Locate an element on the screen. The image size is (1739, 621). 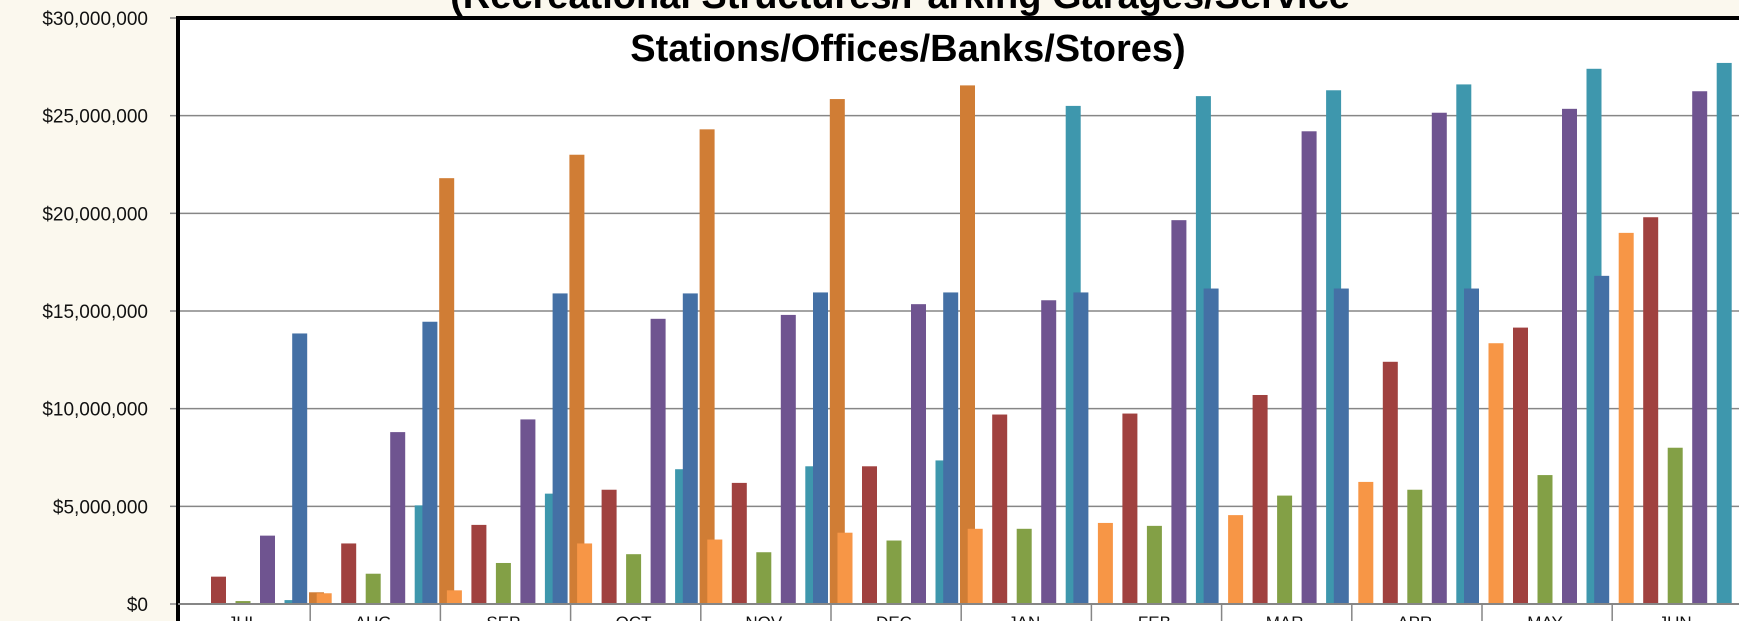
x-tick-label: MAY is located at coordinates (1545, 617).